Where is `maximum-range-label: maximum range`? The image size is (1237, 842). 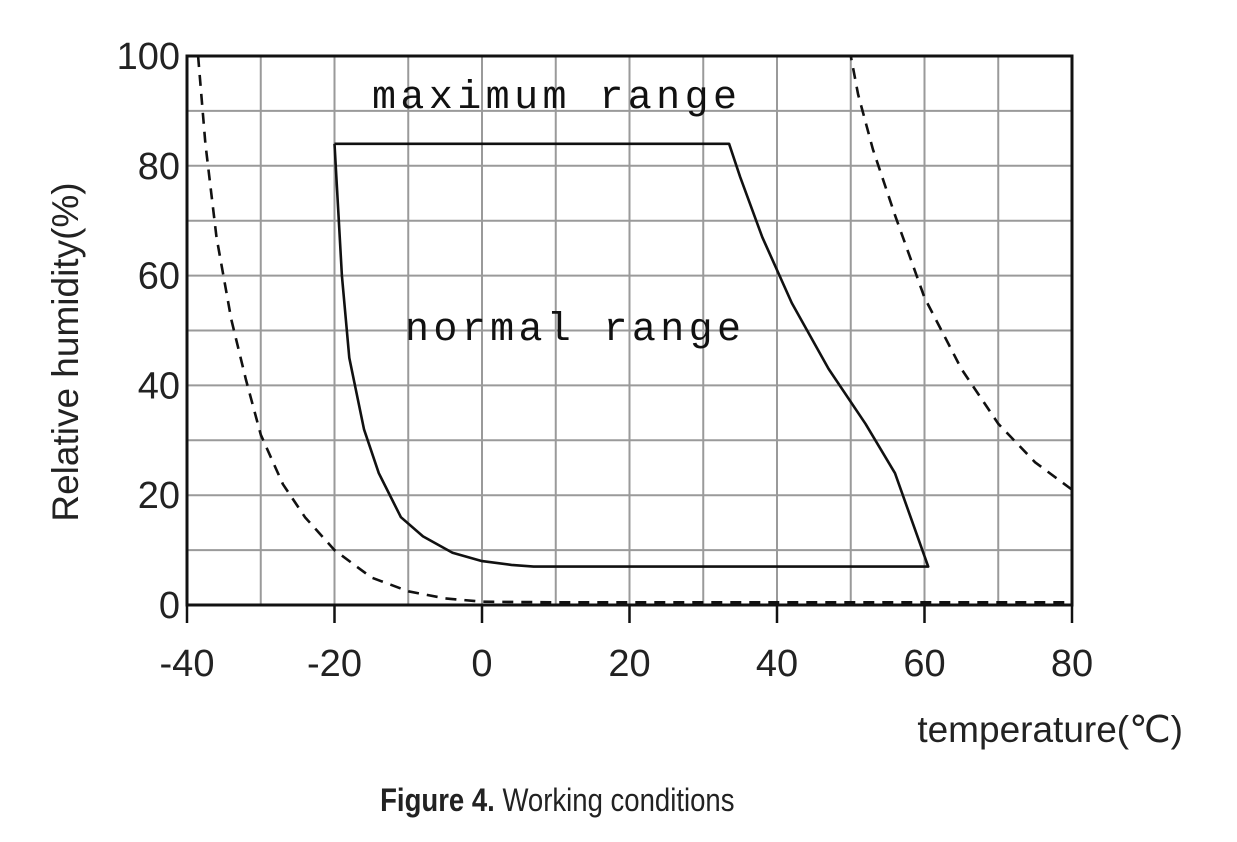
maximum-range-label: maximum range is located at coordinates (554, 98).